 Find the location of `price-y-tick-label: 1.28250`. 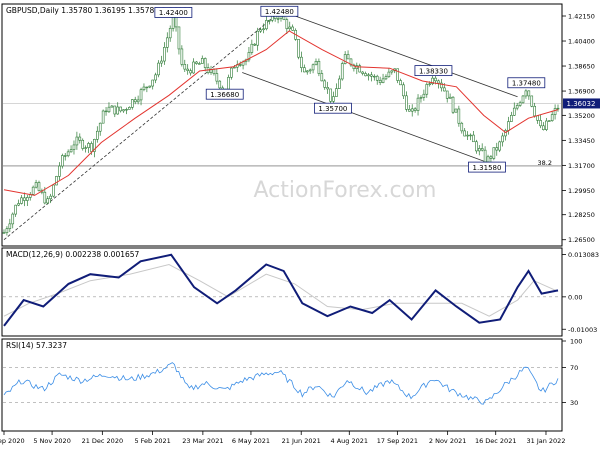

price-y-tick-label: 1.28250 is located at coordinates (581, 215).